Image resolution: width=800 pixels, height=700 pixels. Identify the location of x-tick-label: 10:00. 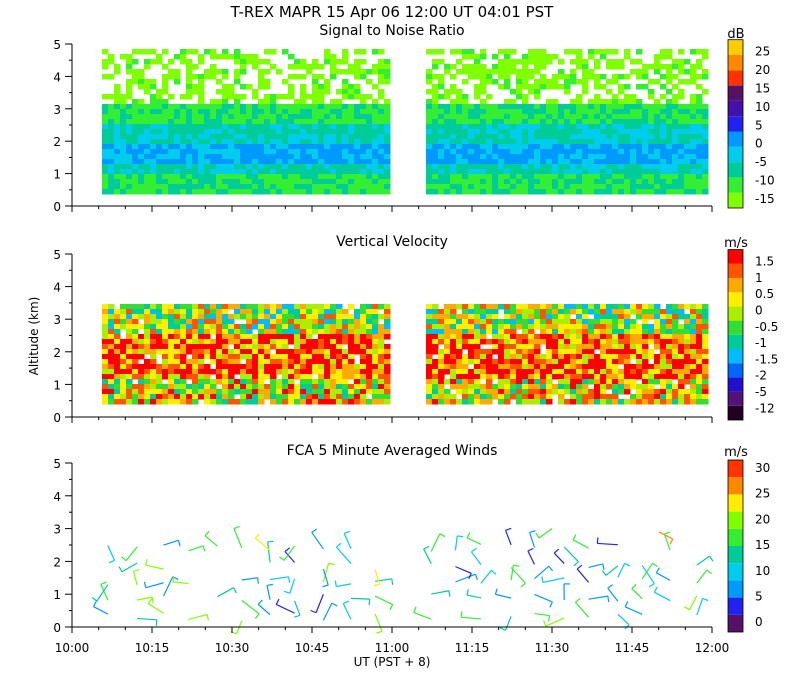
(72, 648).